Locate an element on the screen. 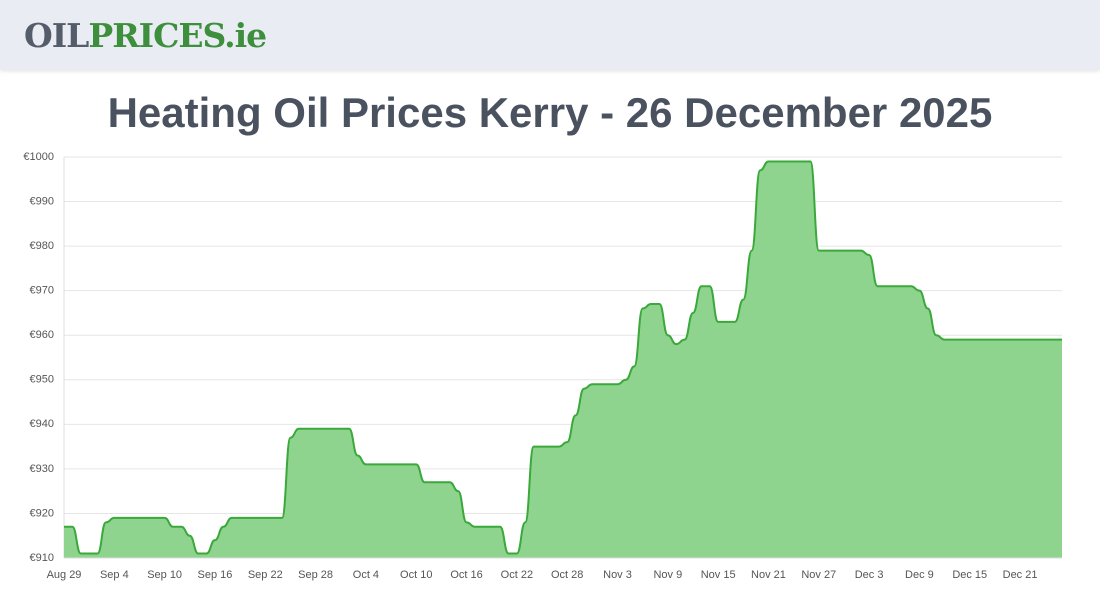 Image resolution: width=1100 pixels, height=600 pixels. x-tick-label: Oct 28 is located at coordinates (567, 575).